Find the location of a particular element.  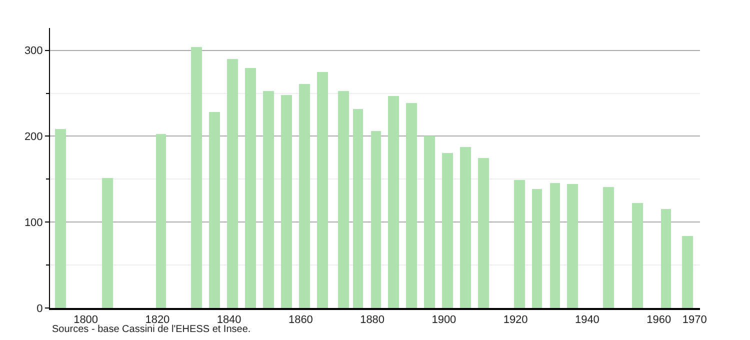

x-tick-label: 1900 is located at coordinates (444, 320).